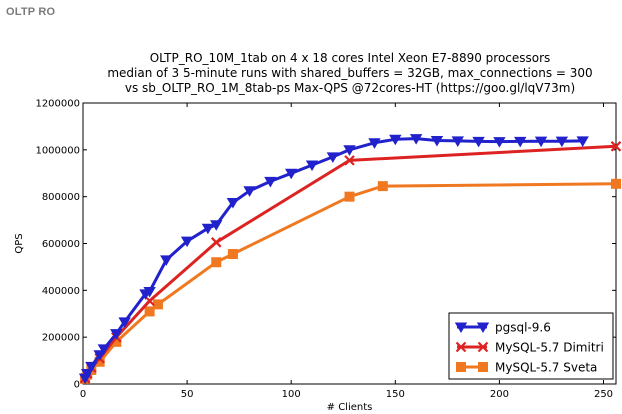  What do you see at coordinates (549, 348) in the screenshot?
I see `legend-label: MySQL-5.7 Dimitri` at bounding box center [549, 348].